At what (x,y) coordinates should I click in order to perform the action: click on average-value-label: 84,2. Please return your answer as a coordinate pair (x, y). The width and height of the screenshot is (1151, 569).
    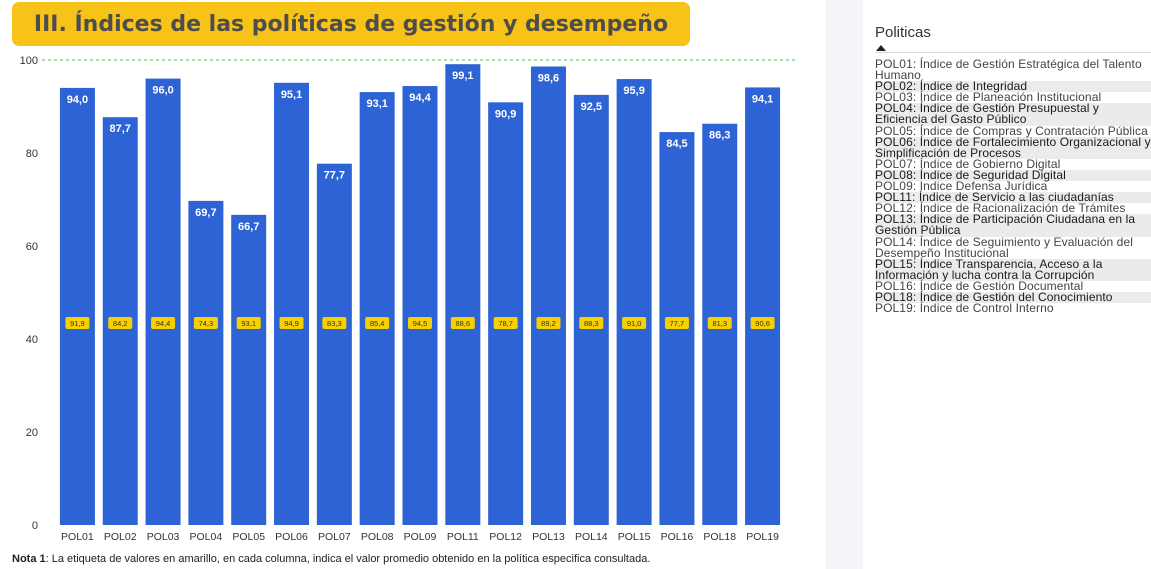
    Looking at the image, I should click on (120, 323).